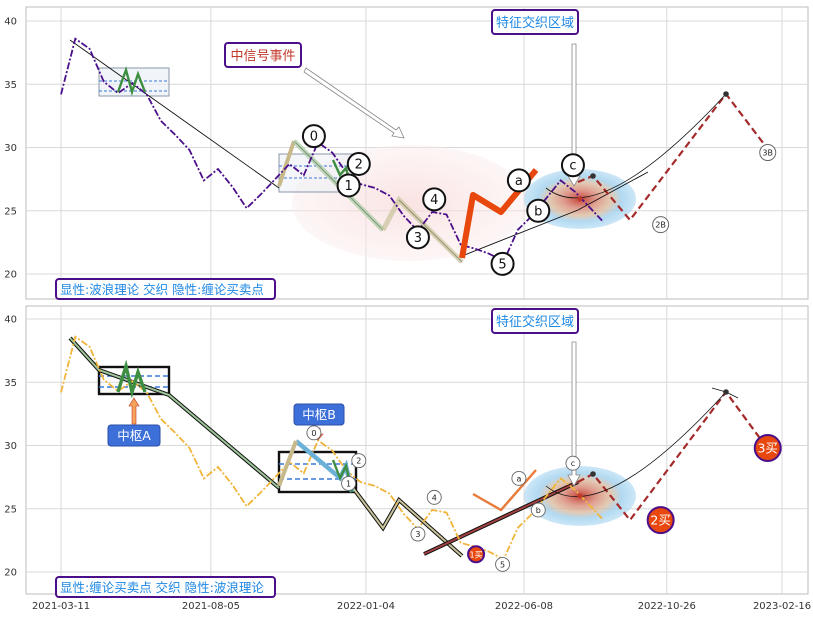 Image resolution: width=813 pixels, height=617 pixels. What do you see at coordinates (10, 211) in the screenshot?
I see `top-y-tick-label: 25` at bounding box center [10, 211].